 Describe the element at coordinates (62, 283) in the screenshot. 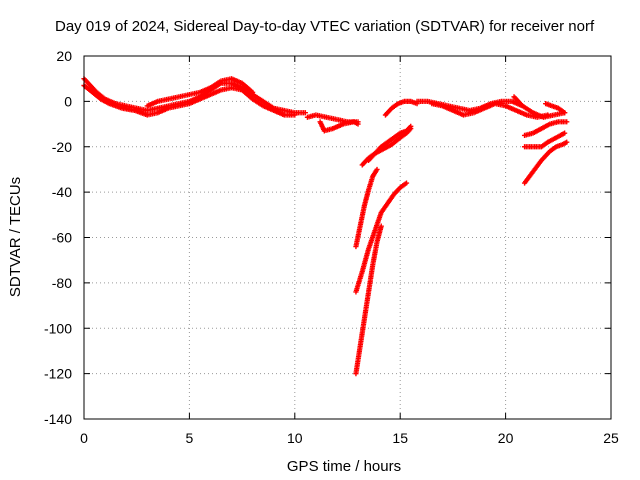

I see `y-tick-label: -80` at that location.